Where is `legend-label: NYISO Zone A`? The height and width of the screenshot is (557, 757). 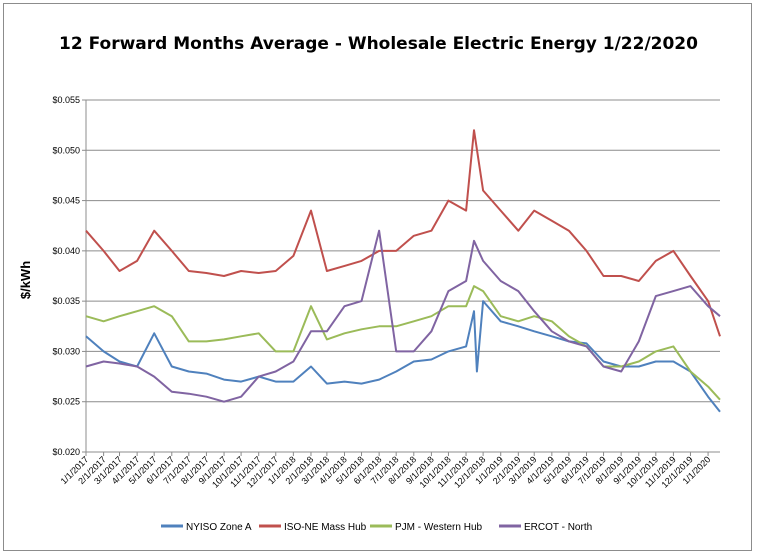 legend-label: NYISO Zone A is located at coordinates (219, 527).